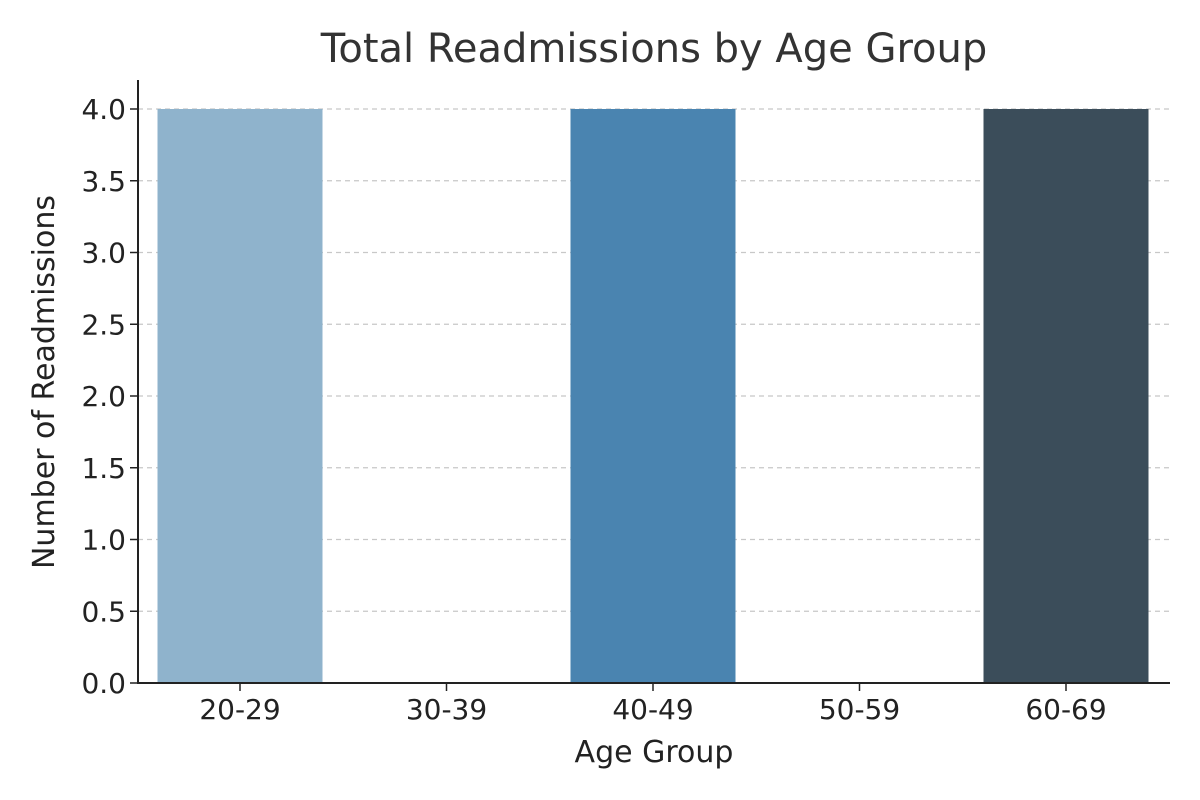 This screenshot has width=1200, height=800. Describe the element at coordinates (103, 181) in the screenshot. I see `y-tick-label: 3.5` at that location.